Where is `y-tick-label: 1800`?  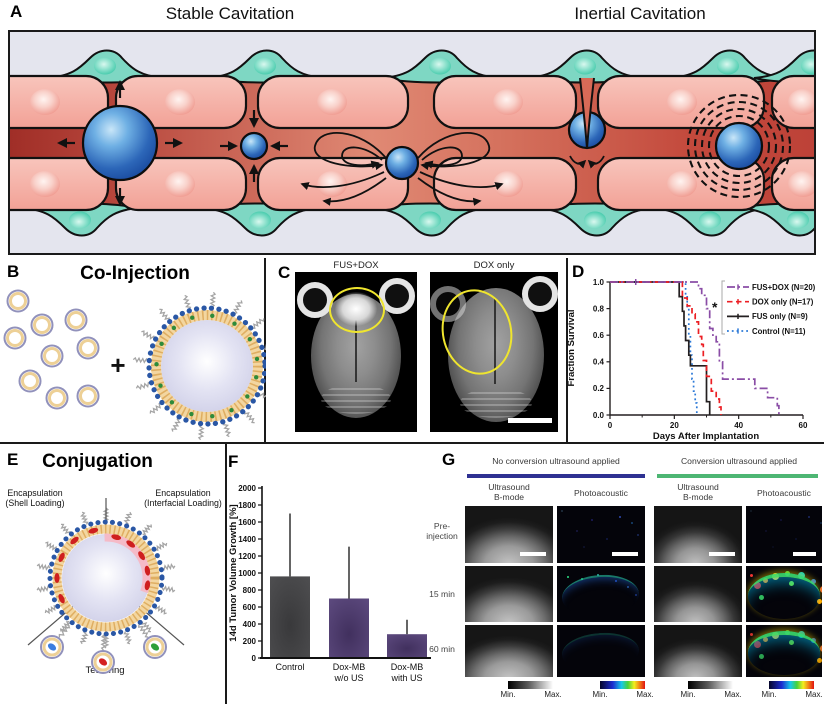 y-tick-label: 1800 is located at coordinates (247, 505).